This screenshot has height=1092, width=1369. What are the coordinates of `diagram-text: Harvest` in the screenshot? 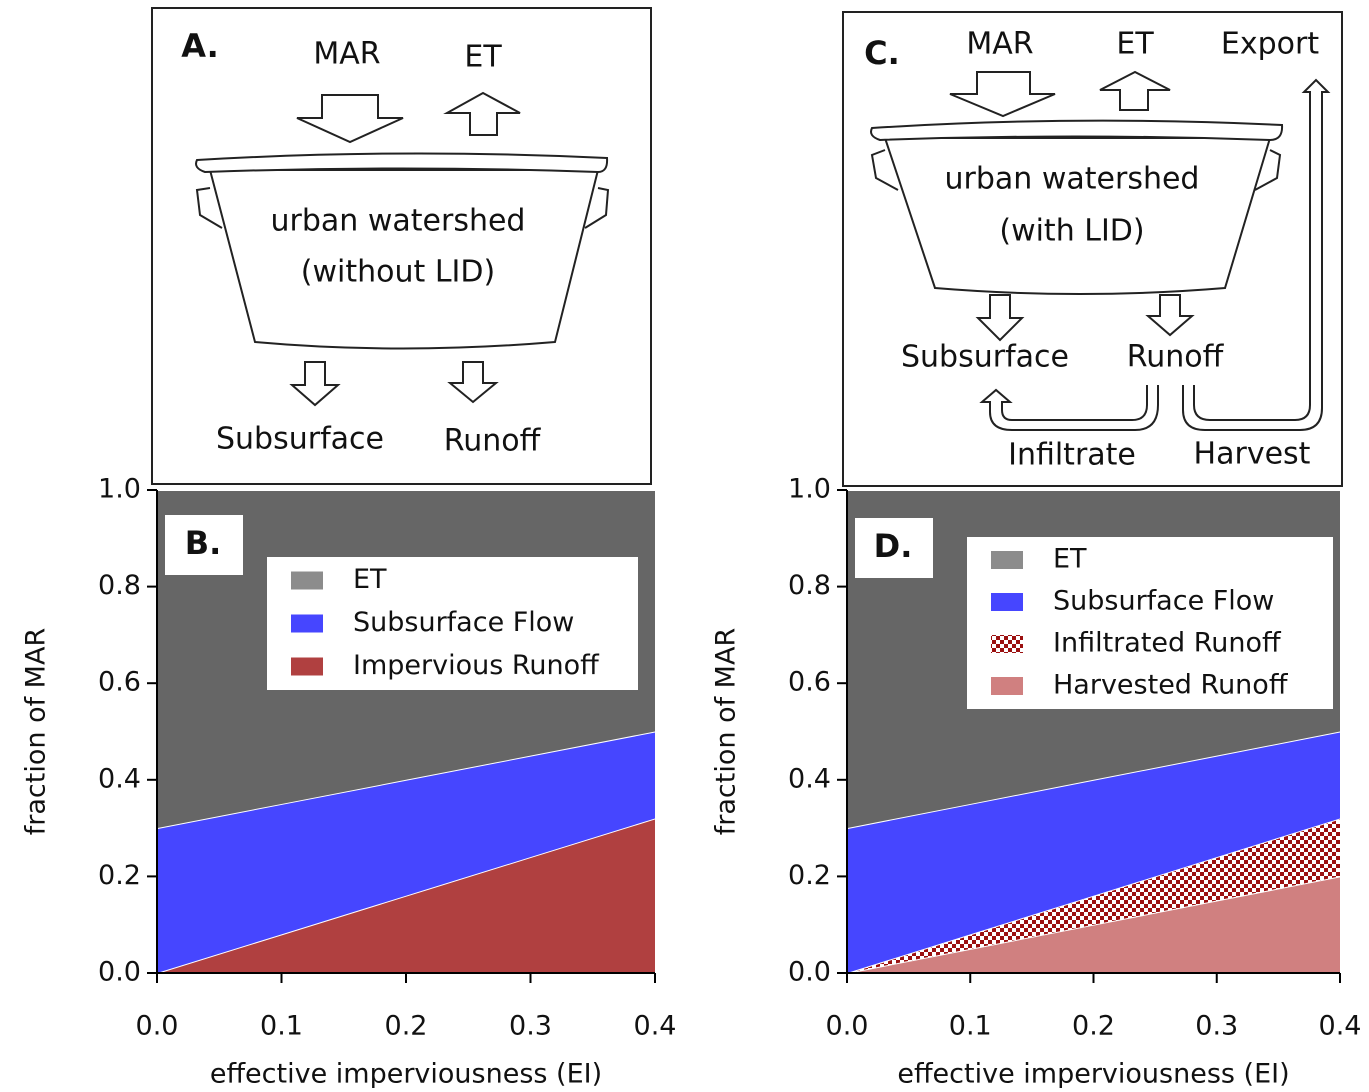 It's located at (1252, 454).